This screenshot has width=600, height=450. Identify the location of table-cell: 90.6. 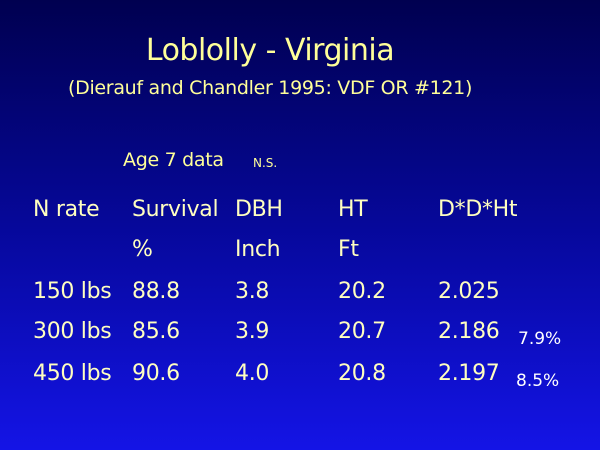
(156, 373).